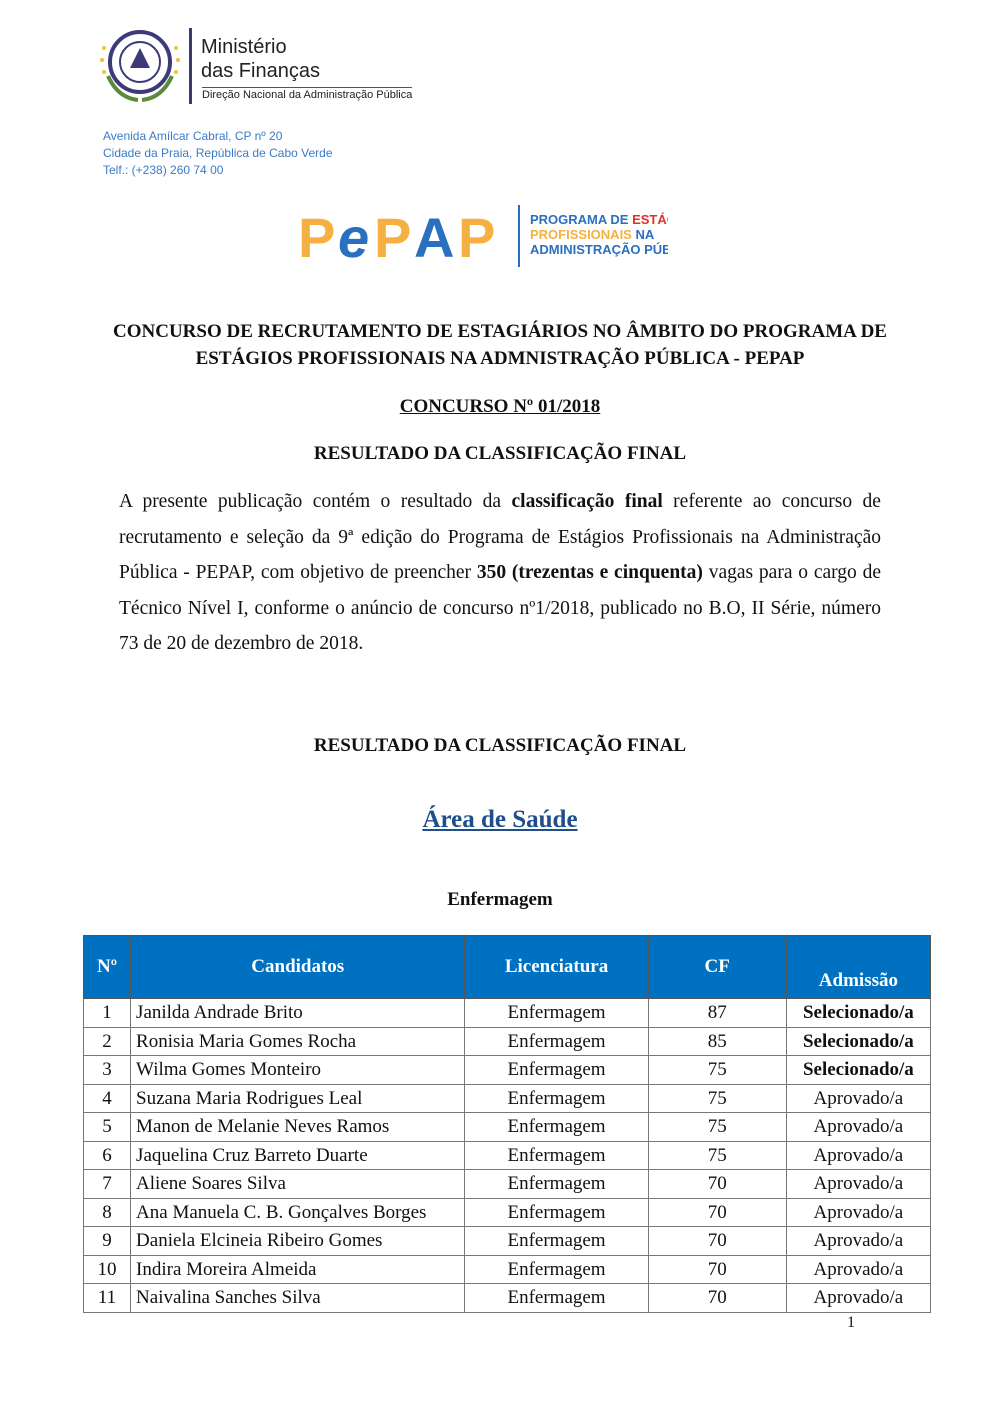 The width and height of the screenshot is (1000, 1414). Describe the element at coordinates (599, 219) in the screenshot. I see `svg-text: PROGRAMA DE ESTÁGIOS` at that location.